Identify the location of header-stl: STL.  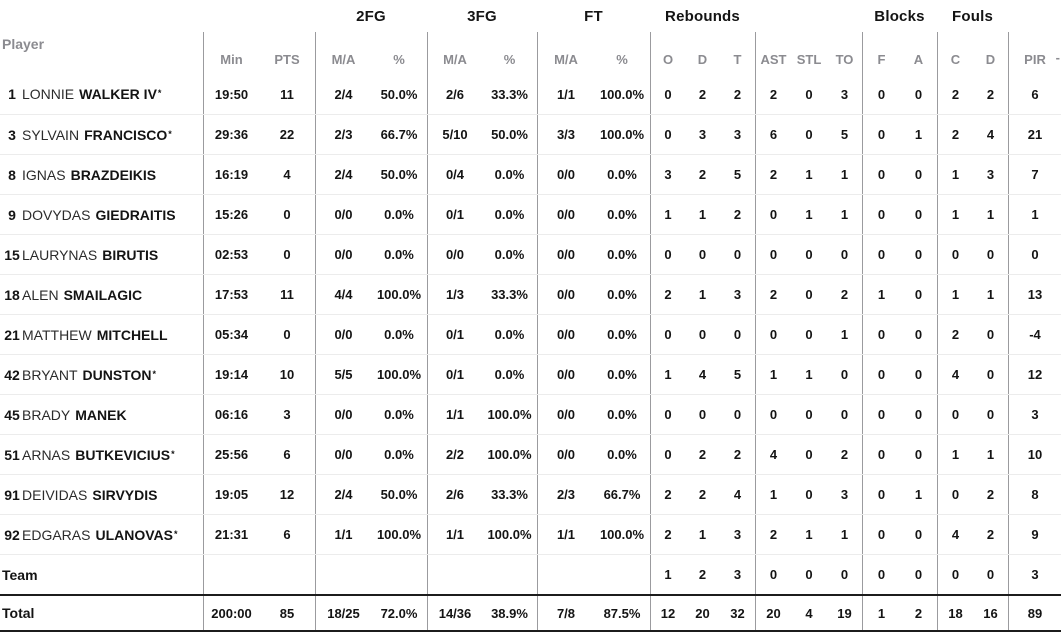
(809, 59).